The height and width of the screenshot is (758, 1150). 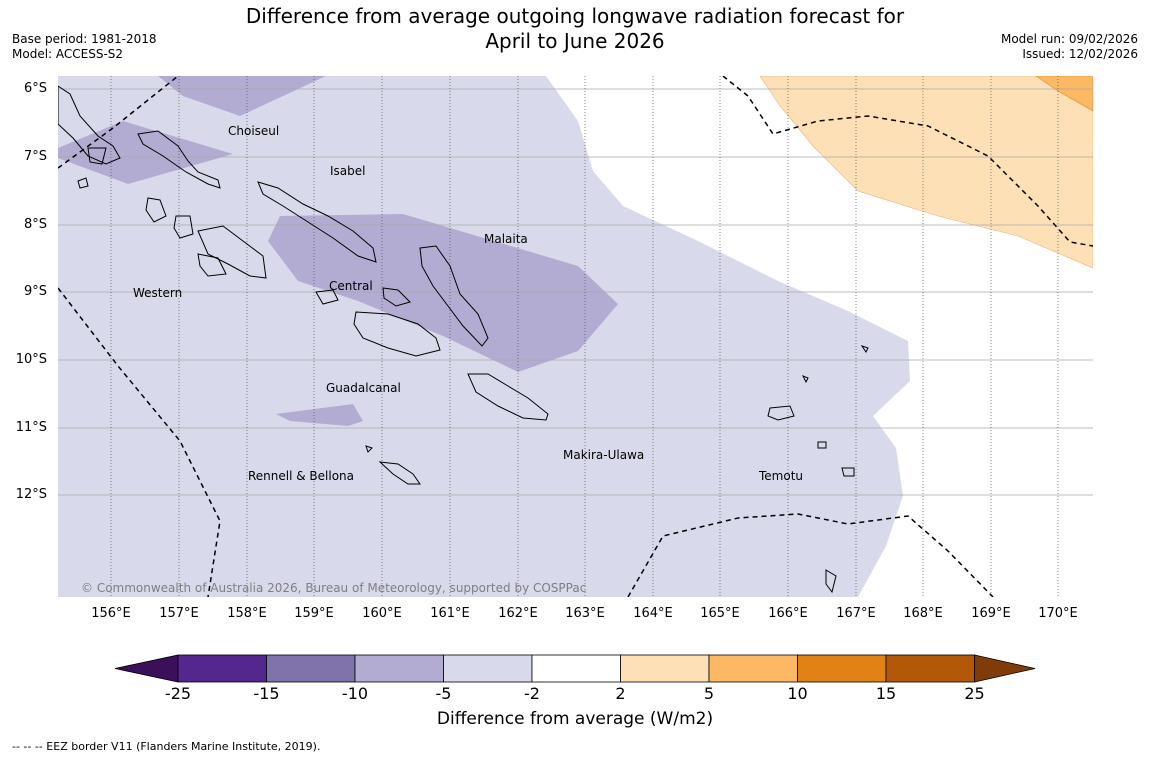 What do you see at coordinates (266, 693) in the screenshot?
I see `colorbar-tick-1: -15` at bounding box center [266, 693].